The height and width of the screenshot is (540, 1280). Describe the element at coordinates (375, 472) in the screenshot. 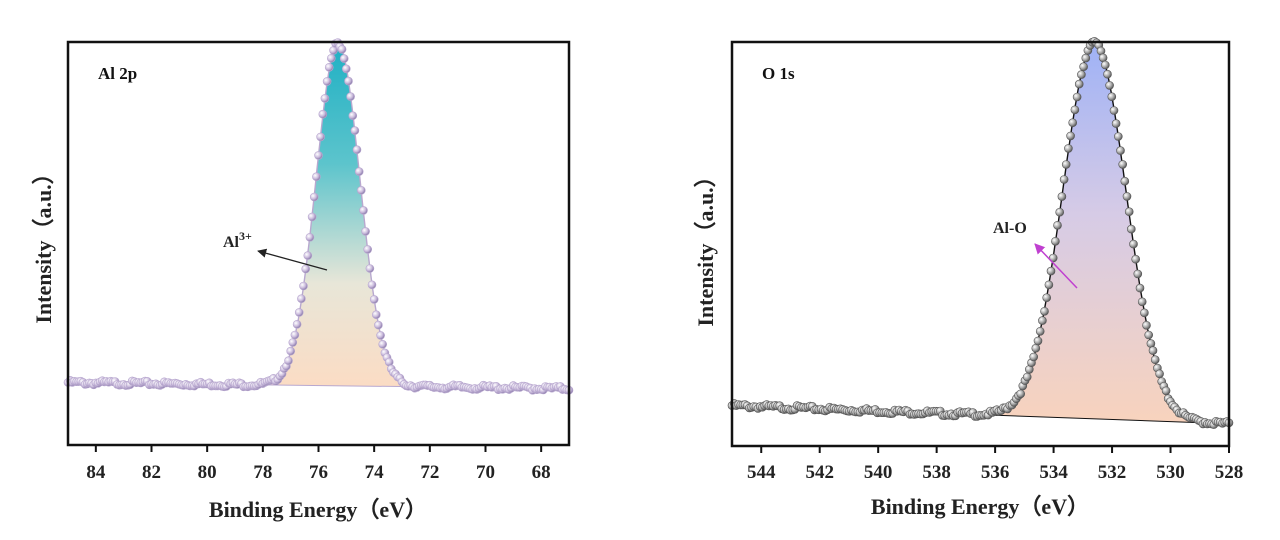

I see `al2p-x-tick-label: 74` at that location.